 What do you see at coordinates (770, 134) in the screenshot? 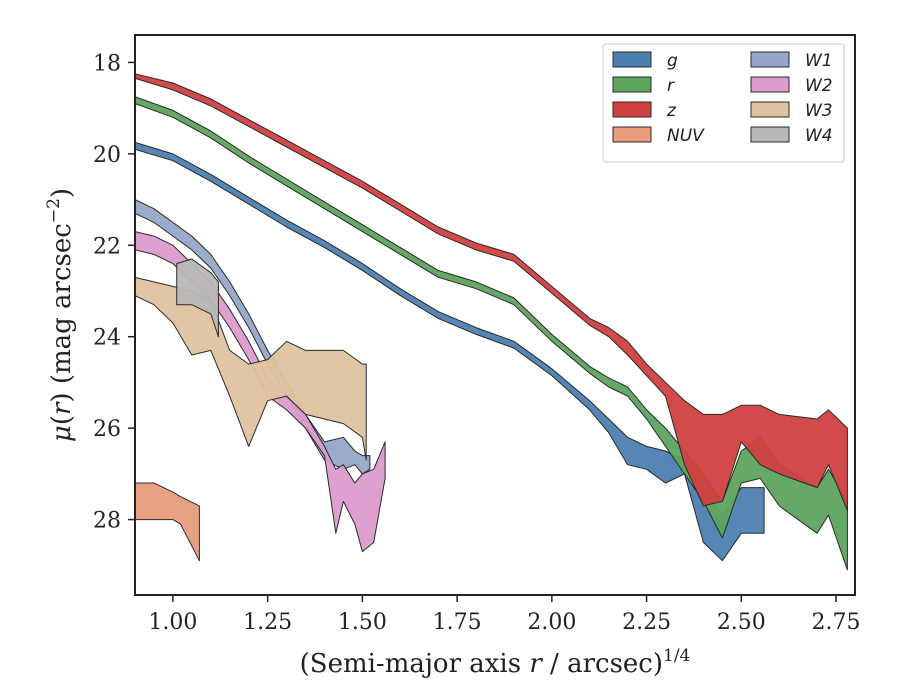
I see `legend-swatch-w4` at bounding box center [770, 134].